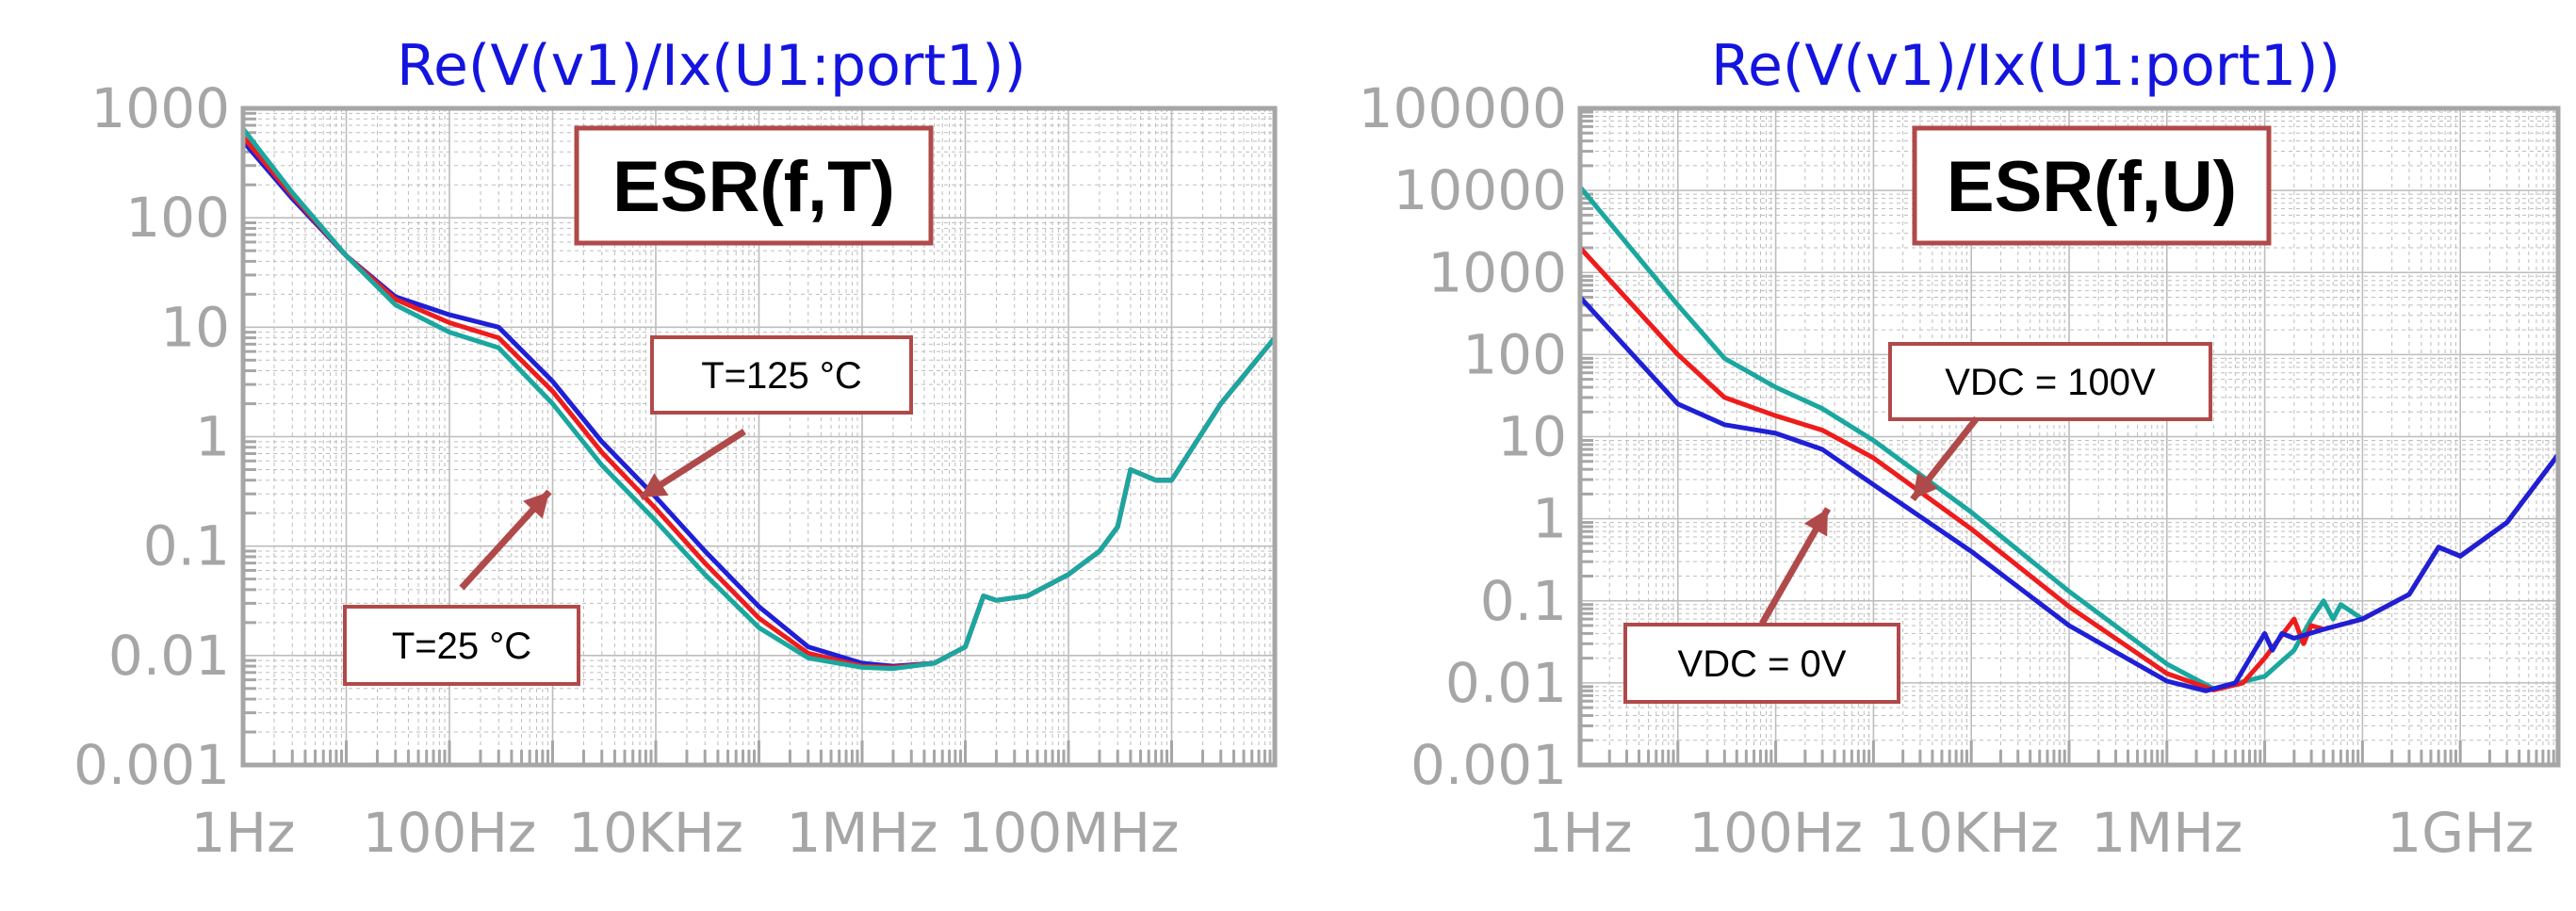  What do you see at coordinates (776, 417) in the screenshot?
I see `annotation-t125: T=125 °C` at bounding box center [776, 417].